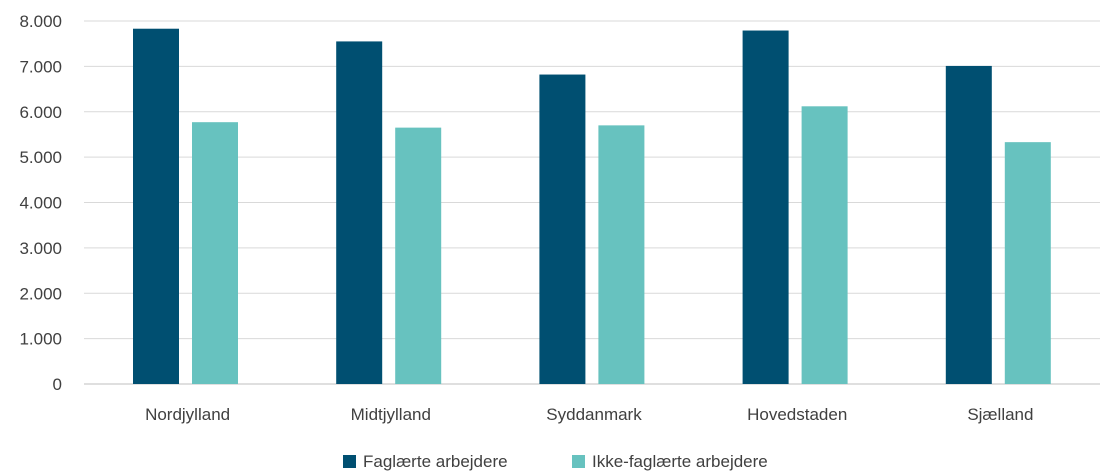 The height and width of the screenshot is (474, 1111). What do you see at coordinates (40, 66) in the screenshot?
I see `y-tick-label: 7.000` at bounding box center [40, 66].